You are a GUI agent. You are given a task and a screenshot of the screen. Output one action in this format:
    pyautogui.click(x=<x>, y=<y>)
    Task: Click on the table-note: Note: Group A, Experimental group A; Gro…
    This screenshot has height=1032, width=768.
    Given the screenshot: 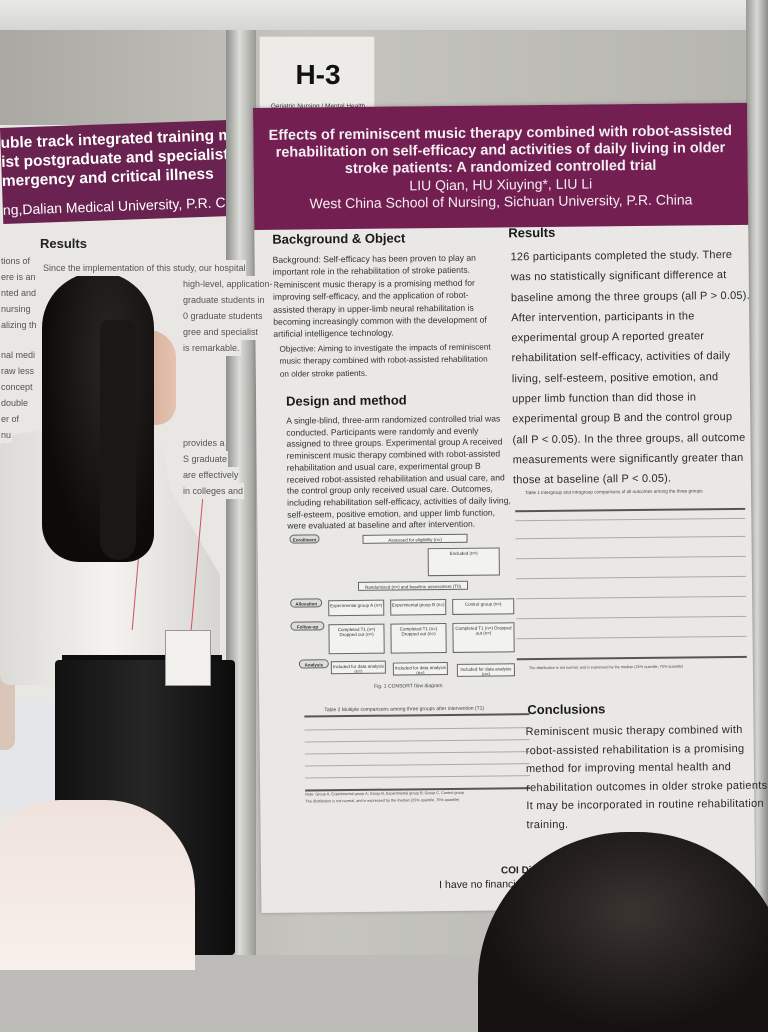 What is the action you would take?
    pyautogui.click(x=385, y=793)
    